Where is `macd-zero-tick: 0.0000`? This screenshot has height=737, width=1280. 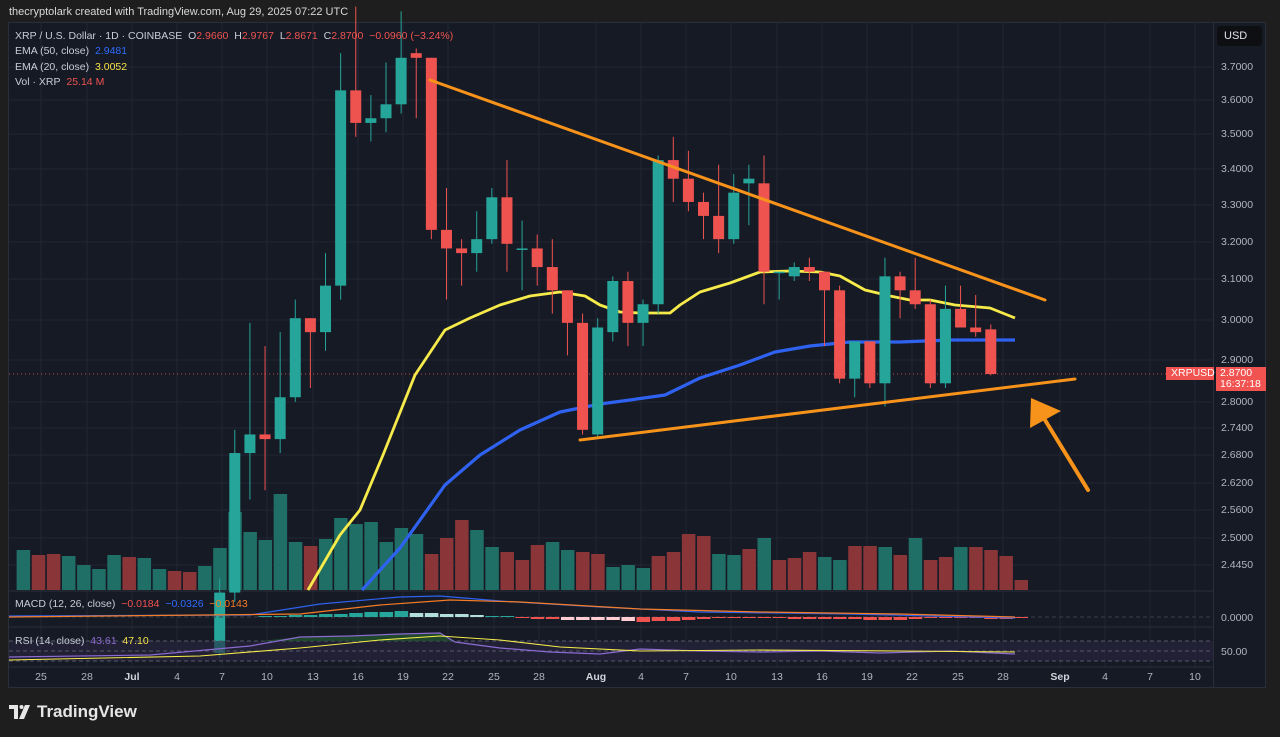
macd-zero-tick: 0.0000 is located at coordinates (1237, 618).